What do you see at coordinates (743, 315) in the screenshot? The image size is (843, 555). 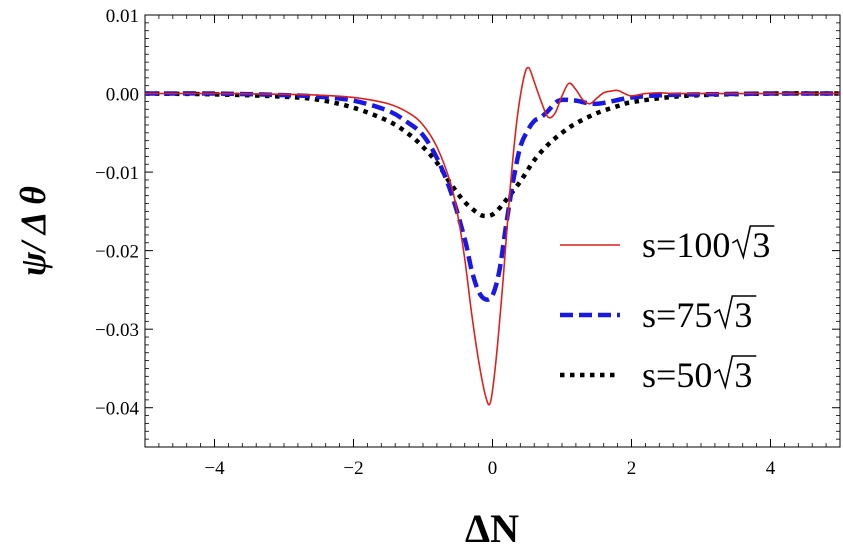 I see `legend-radicand-1: 3` at bounding box center [743, 315].